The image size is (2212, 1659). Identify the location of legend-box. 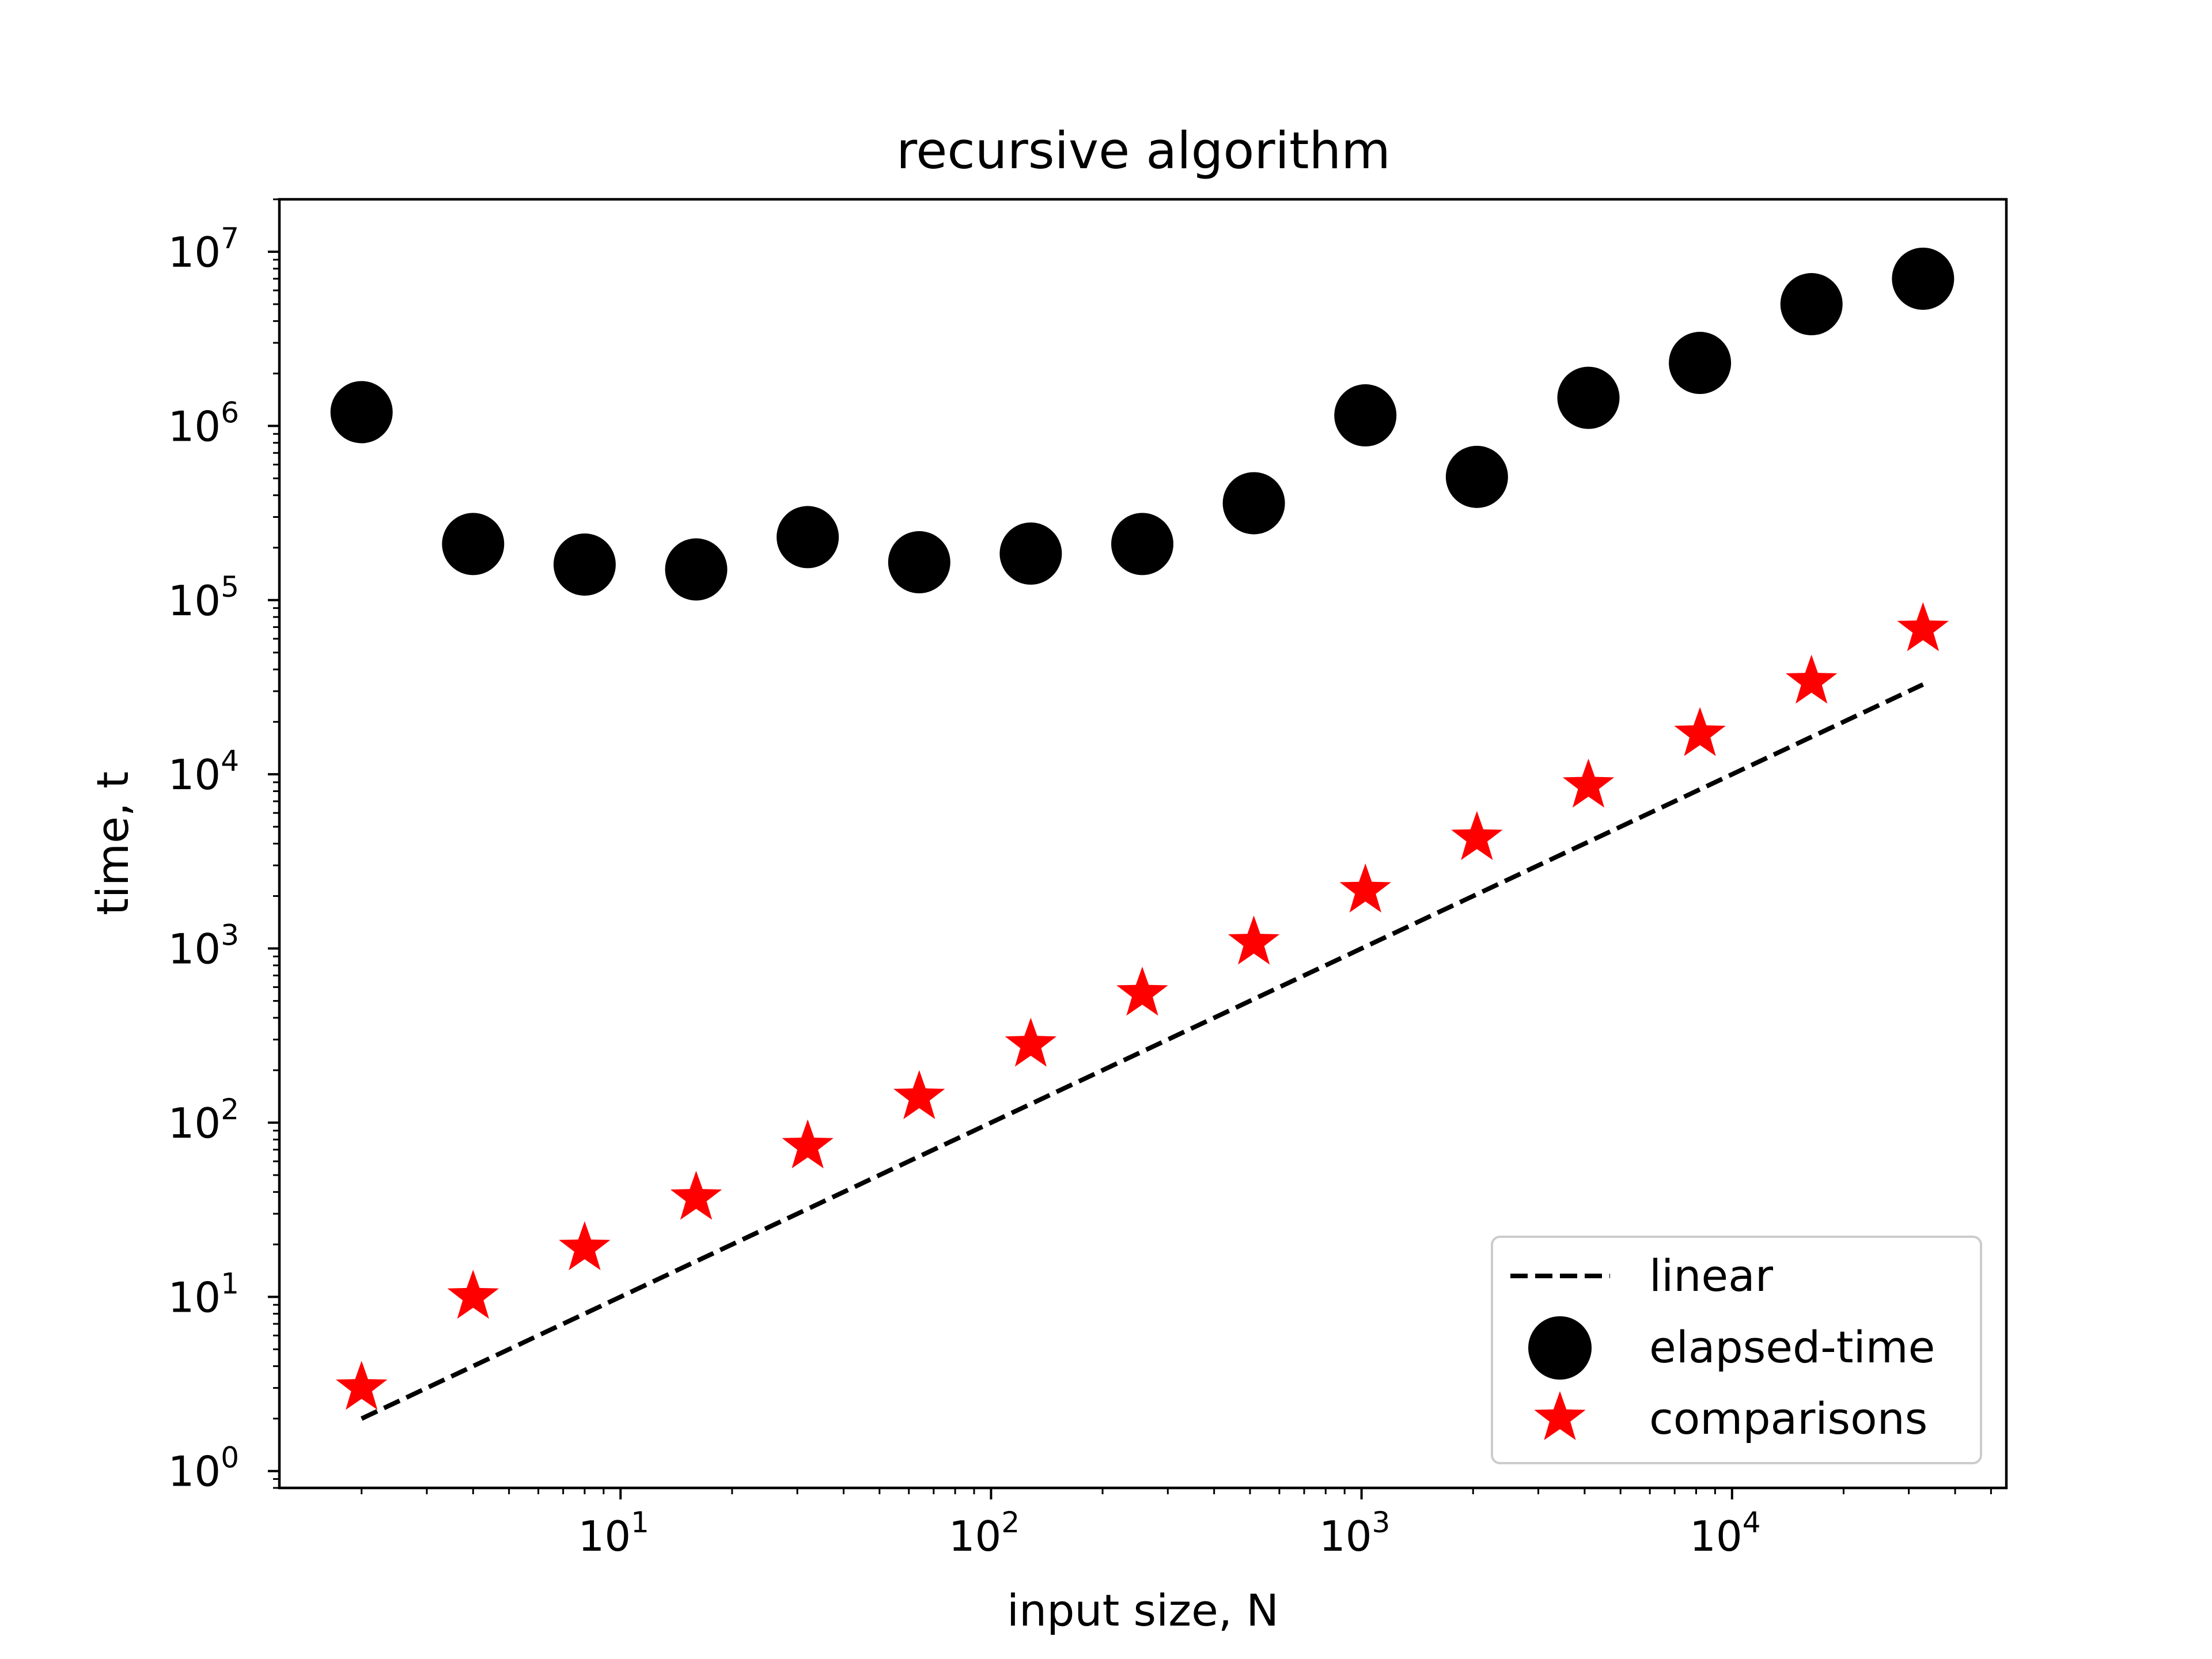
(1736, 1350).